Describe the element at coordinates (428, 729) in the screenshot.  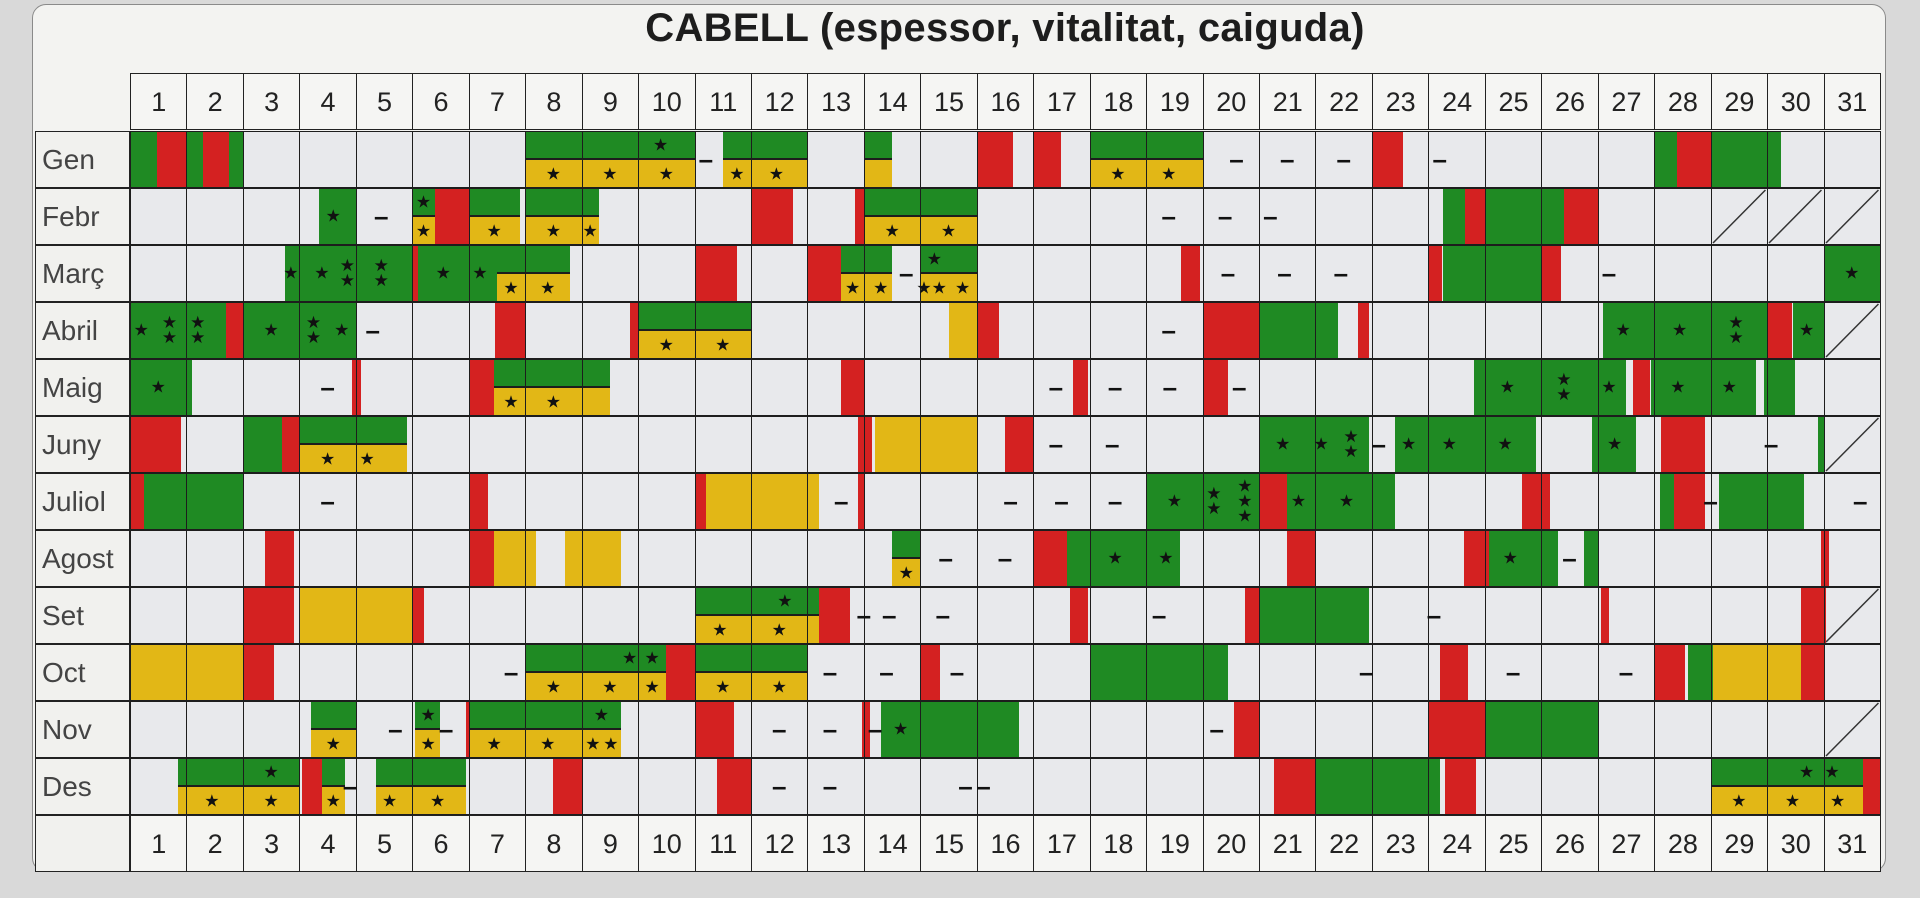
I see `segment-divider` at that location.